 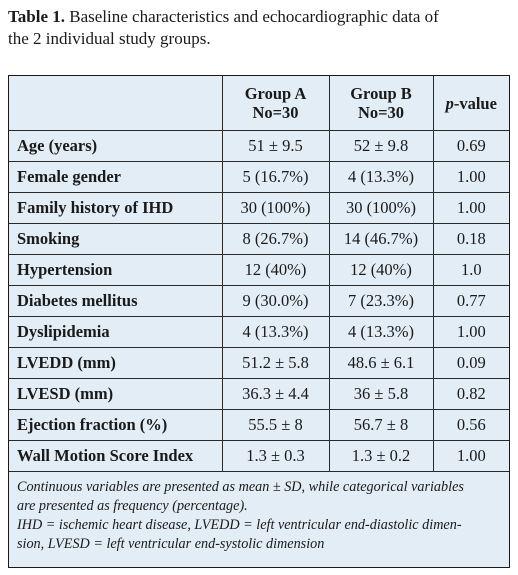 I want to click on table-caption-label: Table 1., so click(x=37, y=16).